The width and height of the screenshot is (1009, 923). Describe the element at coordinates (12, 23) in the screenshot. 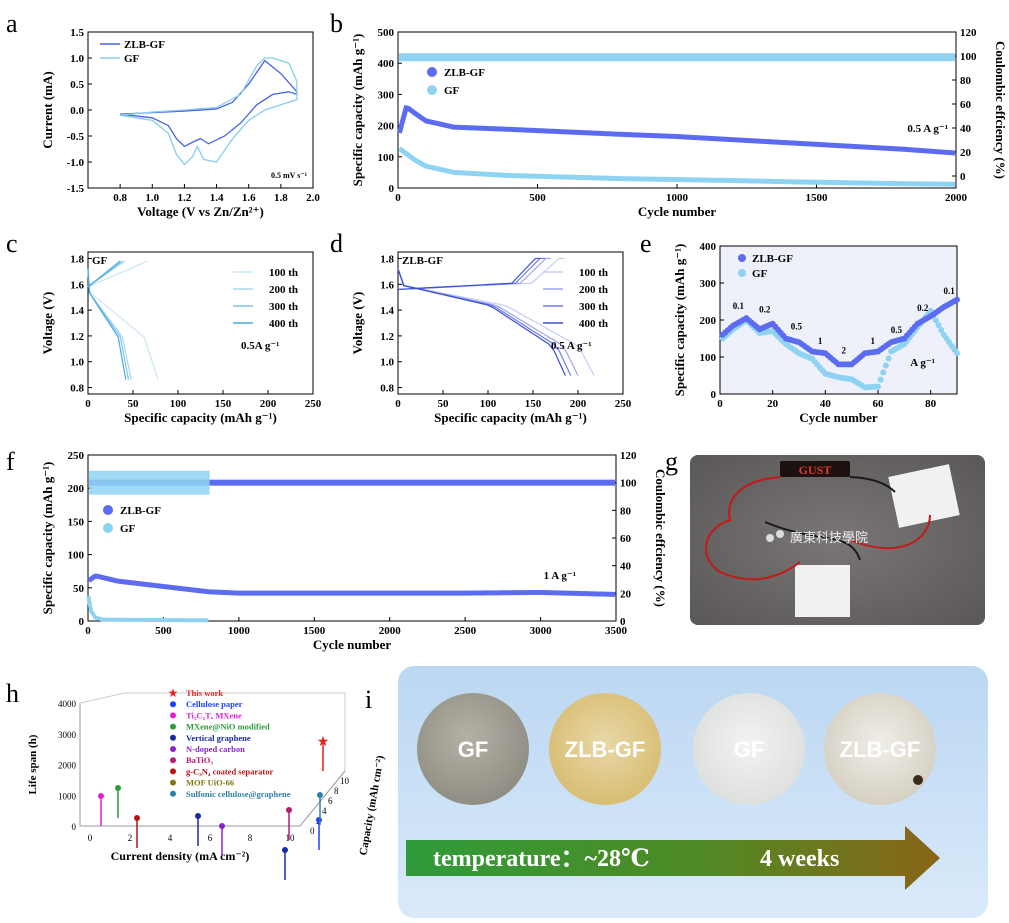

I see `panel-label-a: a` at that location.